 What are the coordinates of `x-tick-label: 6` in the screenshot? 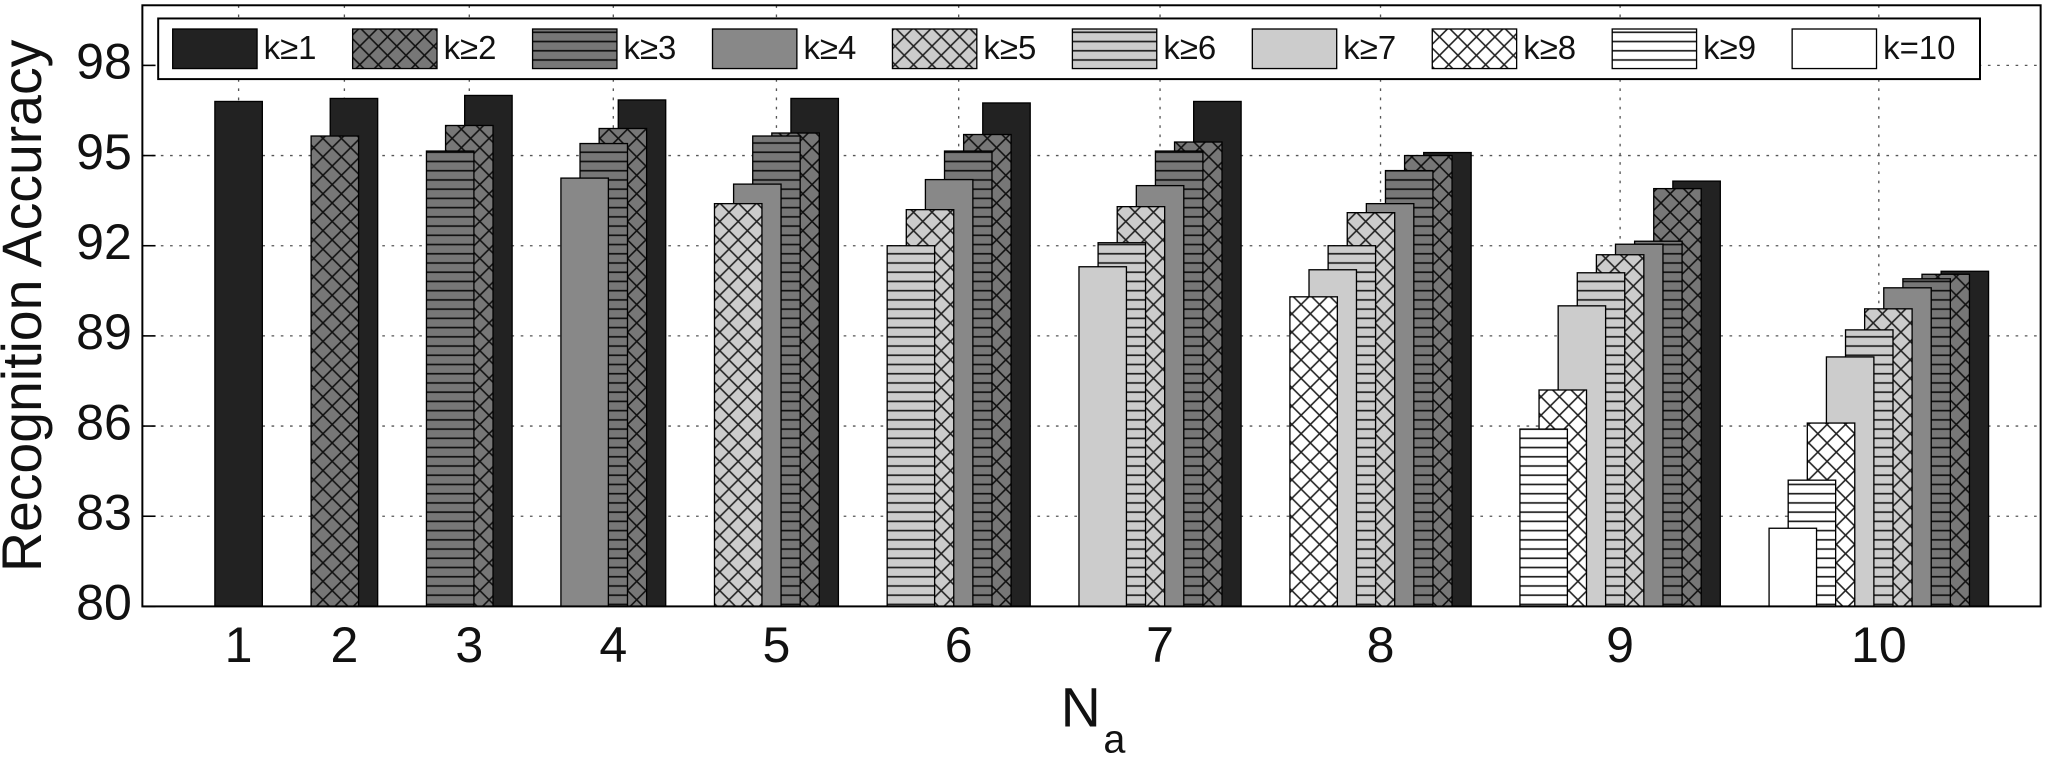 It's located at (959, 645).